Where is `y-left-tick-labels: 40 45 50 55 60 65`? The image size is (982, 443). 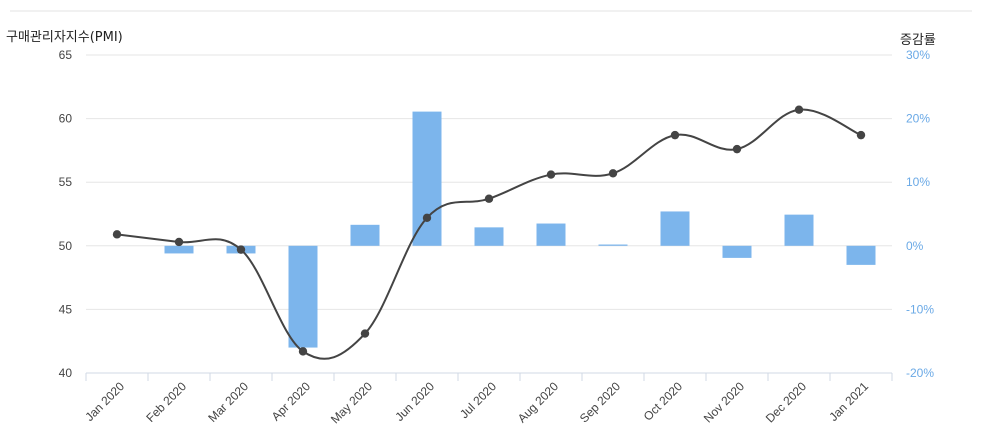 y-left-tick-labels: 40 45 50 55 60 65 is located at coordinates (66, 214).